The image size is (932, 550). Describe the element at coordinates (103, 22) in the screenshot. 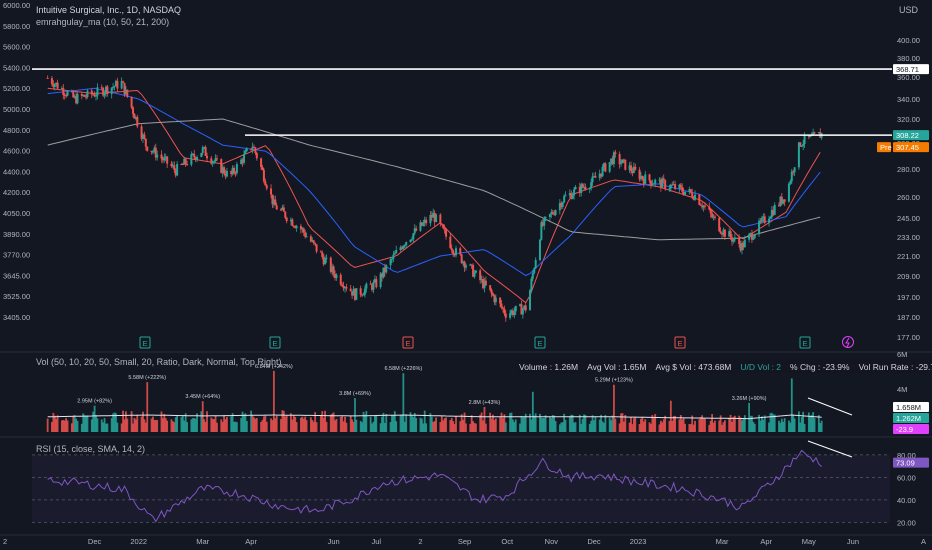

I see `indicator-title: emrahgulay_ma (10, 50, 21, 200)` at that location.